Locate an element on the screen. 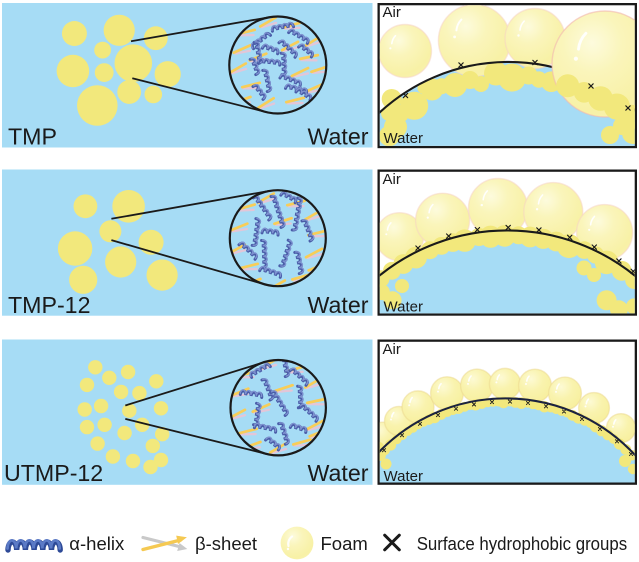  svg-text: UTMP-12 is located at coordinates (53, 473).